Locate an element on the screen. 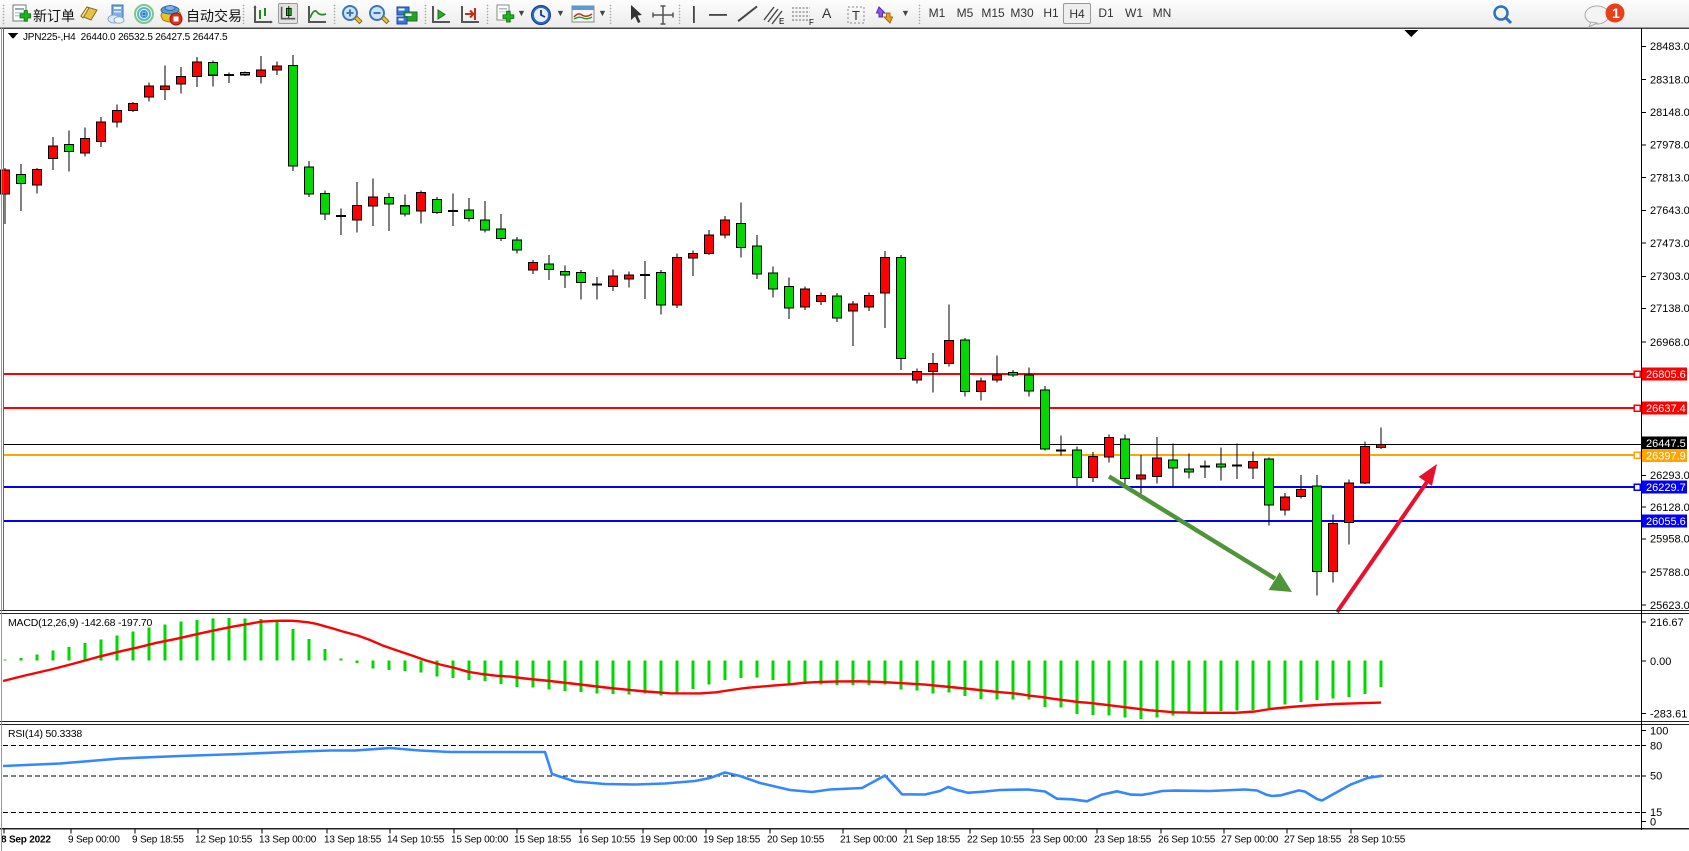 This screenshot has height=851, width=1689. svg-text: 26055.6 is located at coordinates (1666, 522).